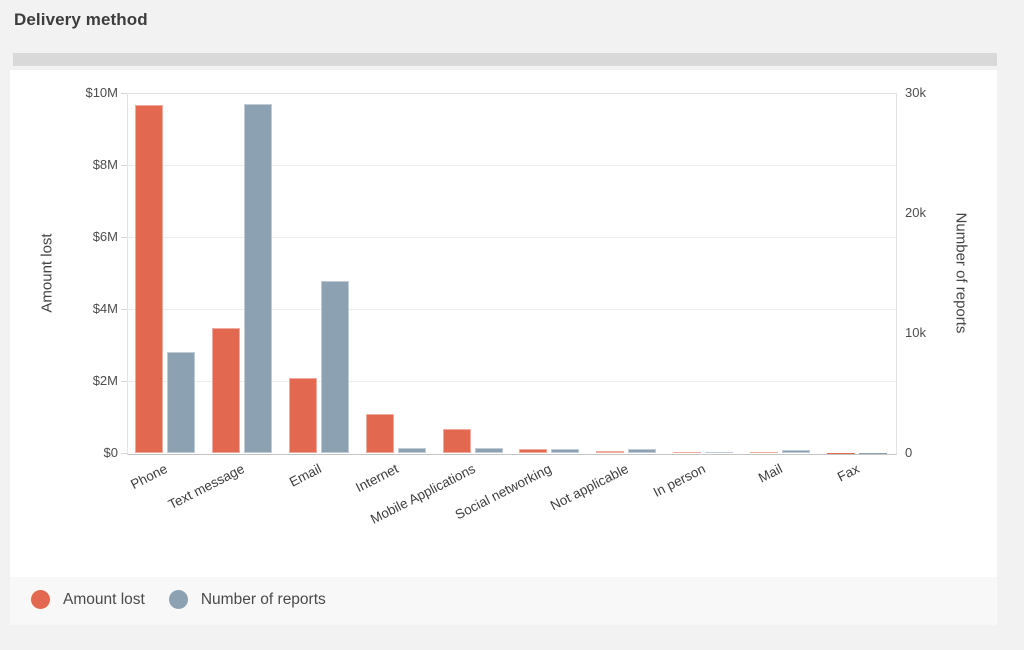 The height and width of the screenshot is (650, 1024). Describe the element at coordinates (104, 599) in the screenshot. I see `legend-label: Amount lost` at that location.